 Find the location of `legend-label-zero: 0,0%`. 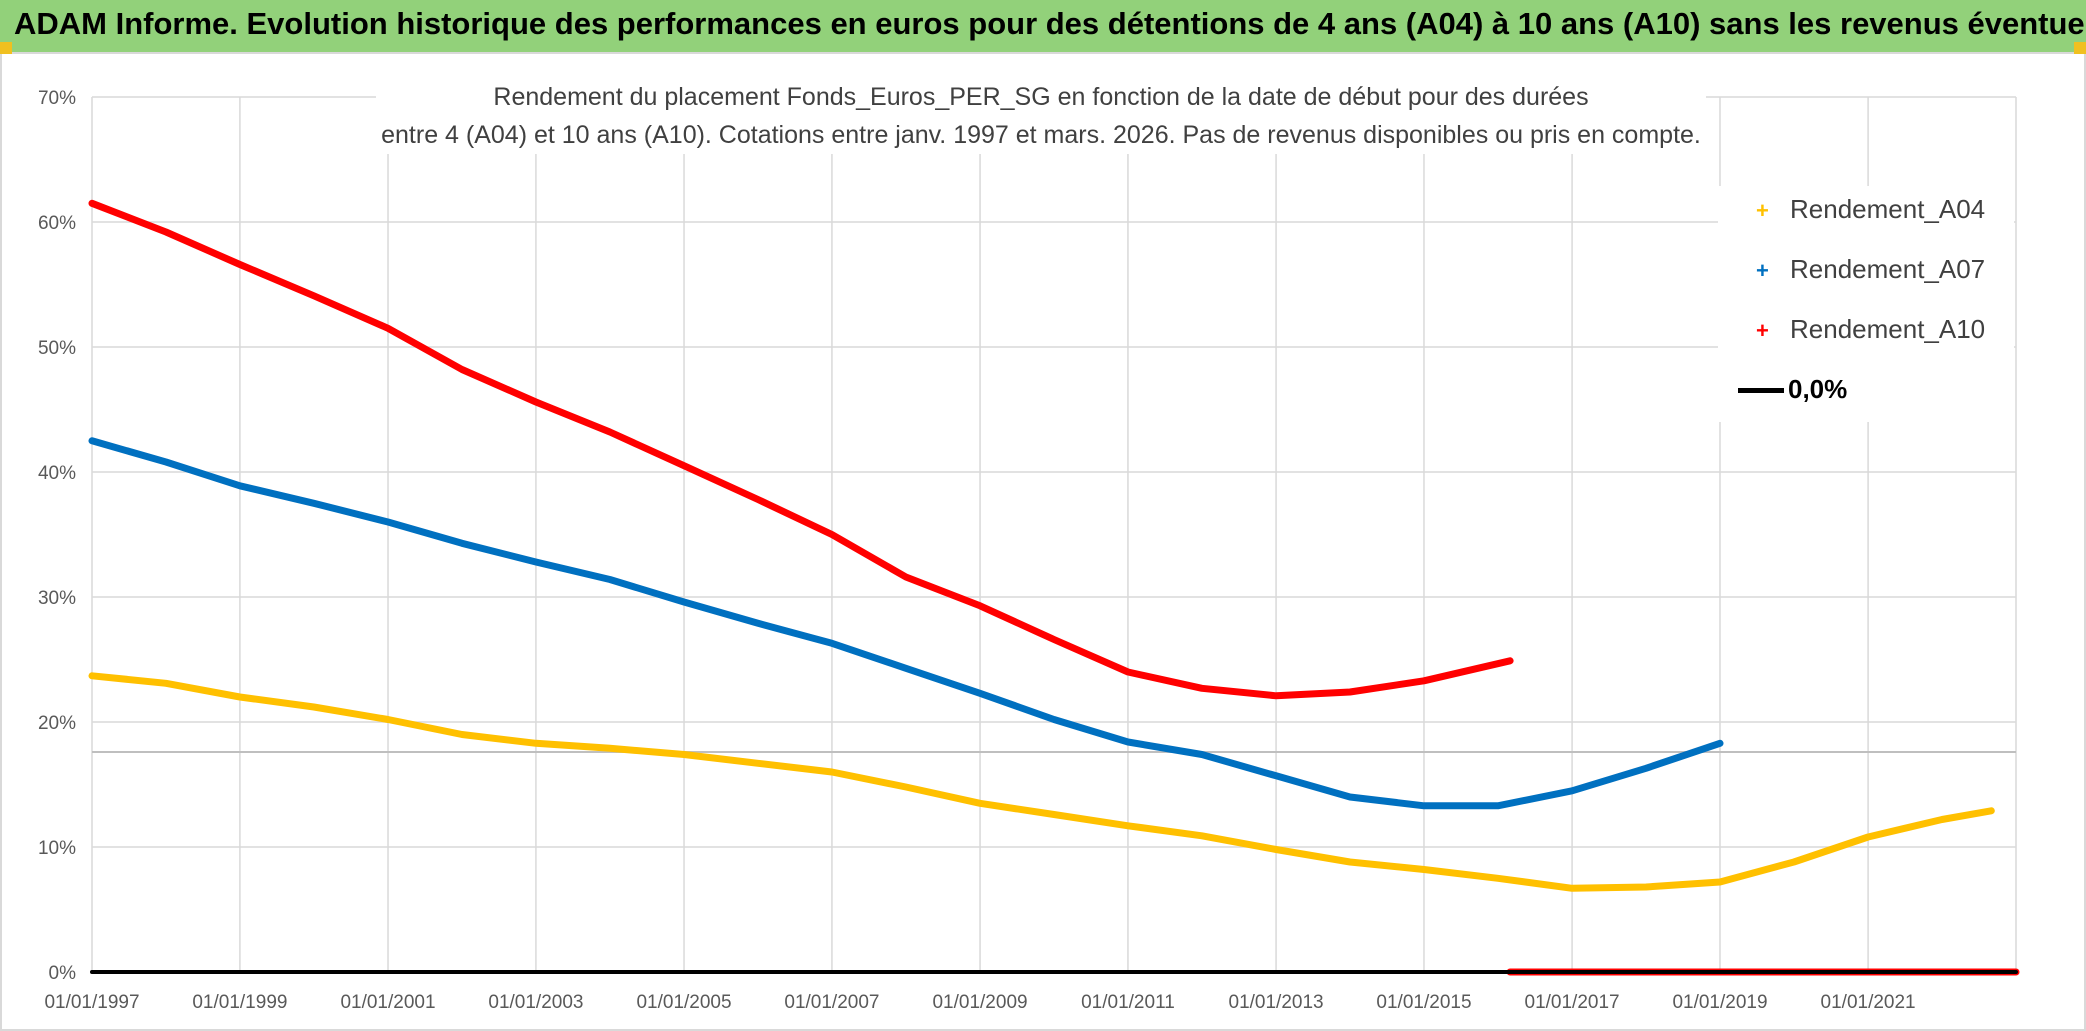

legend-label-zero: 0,0% is located at coordinates (1818, 389).